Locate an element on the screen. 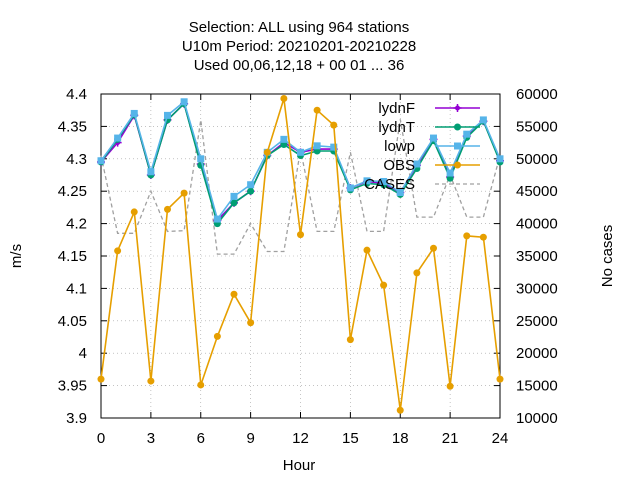 Image resolution: width=640 pixels, height=480 pixels. legend-entry-cases: CASES is located at coordinates (422, 184).